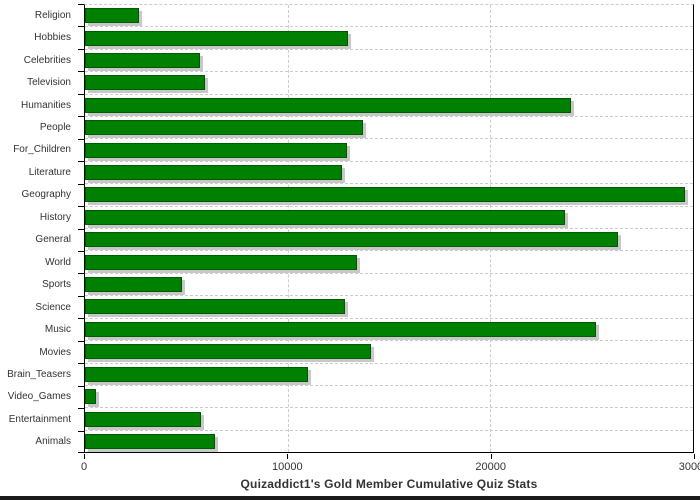  I want to click on bottom-border-strip, so click(350, 498).